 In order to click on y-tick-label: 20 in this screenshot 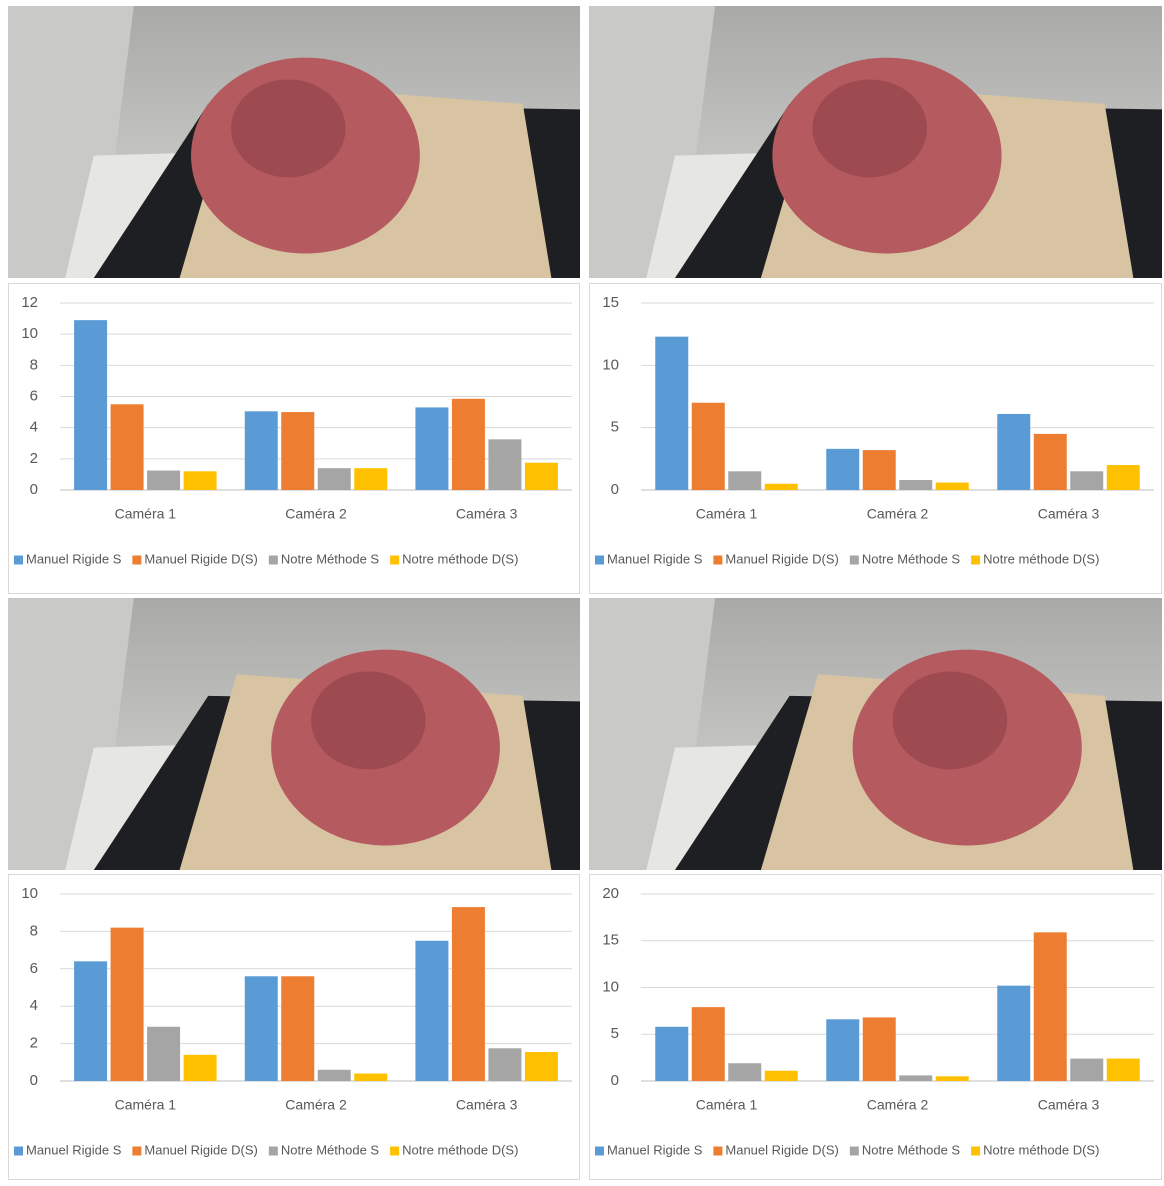, I will do `click(610, 893)`.